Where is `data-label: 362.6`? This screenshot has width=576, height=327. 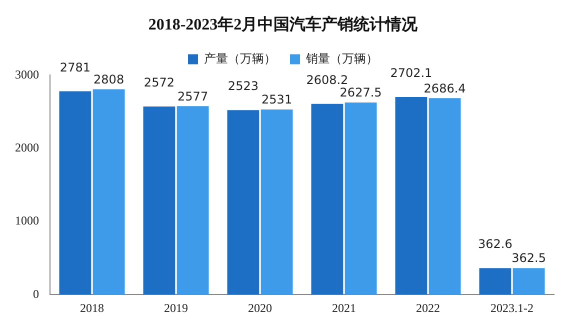
data-label: 362.6 is located at coordinates (495, 244).